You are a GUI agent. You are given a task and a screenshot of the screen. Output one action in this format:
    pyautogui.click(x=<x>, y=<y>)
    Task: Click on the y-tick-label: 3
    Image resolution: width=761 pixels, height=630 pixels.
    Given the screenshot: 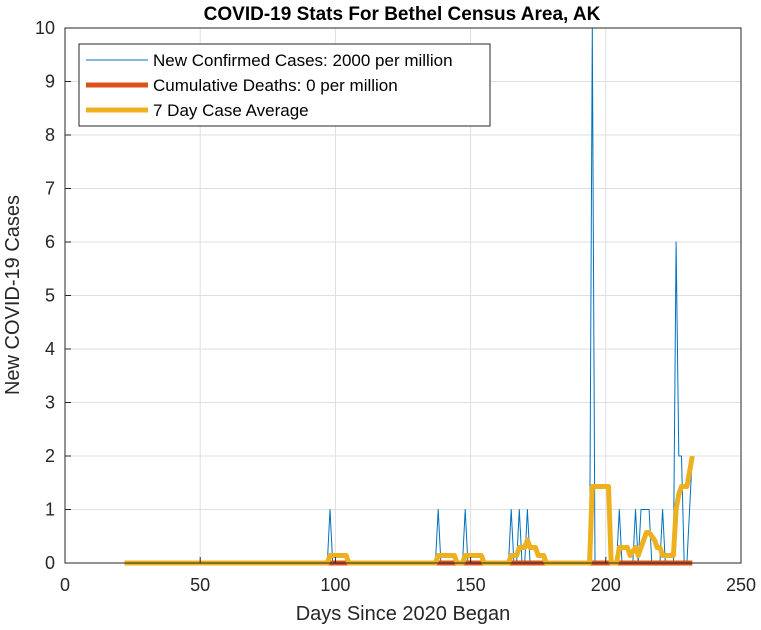 What is the action you would take?
    pyautogui.click(x=50, y=403)
    